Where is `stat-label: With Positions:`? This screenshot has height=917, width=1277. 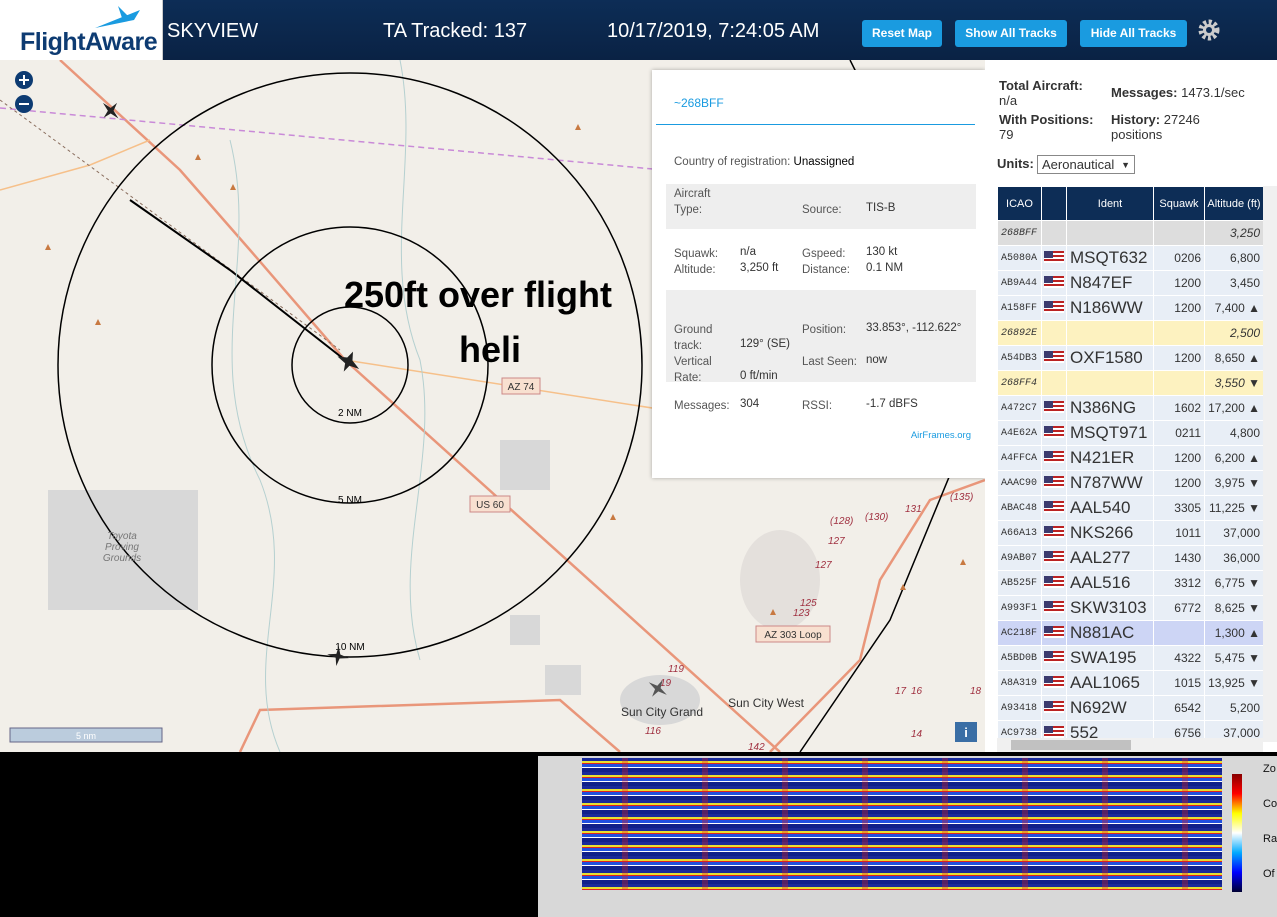
stat-label: With Positions: is located at coordinates (1046, 119).